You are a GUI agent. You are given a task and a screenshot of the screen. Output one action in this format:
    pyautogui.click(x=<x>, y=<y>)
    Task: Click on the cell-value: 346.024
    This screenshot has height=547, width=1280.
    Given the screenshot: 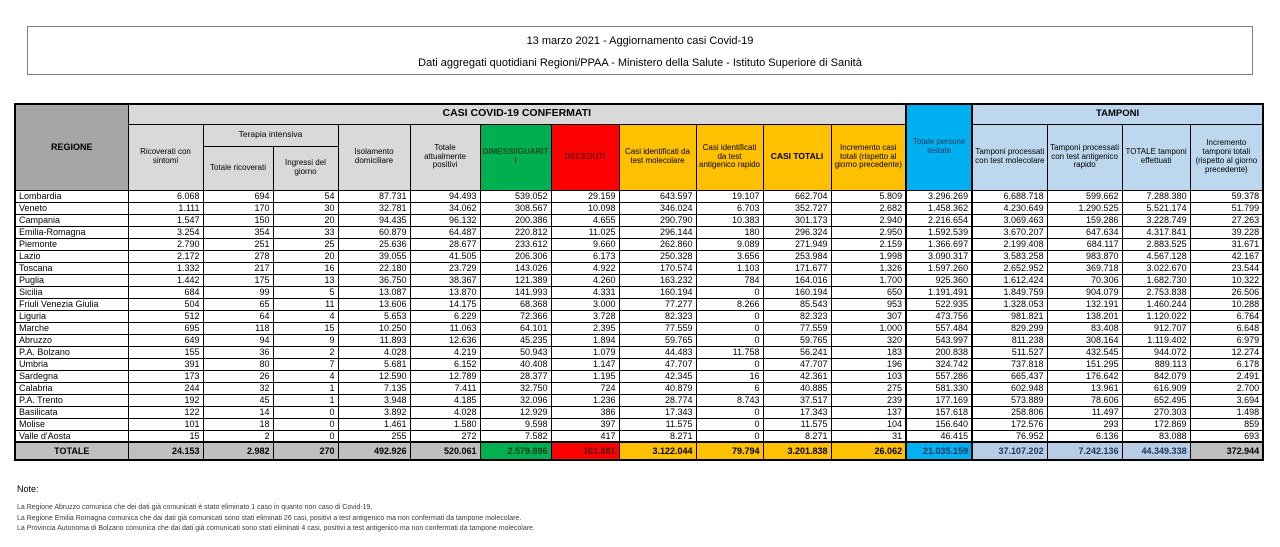 What is the action you would take?
    pyautogui.click(x=657, y=208)
    